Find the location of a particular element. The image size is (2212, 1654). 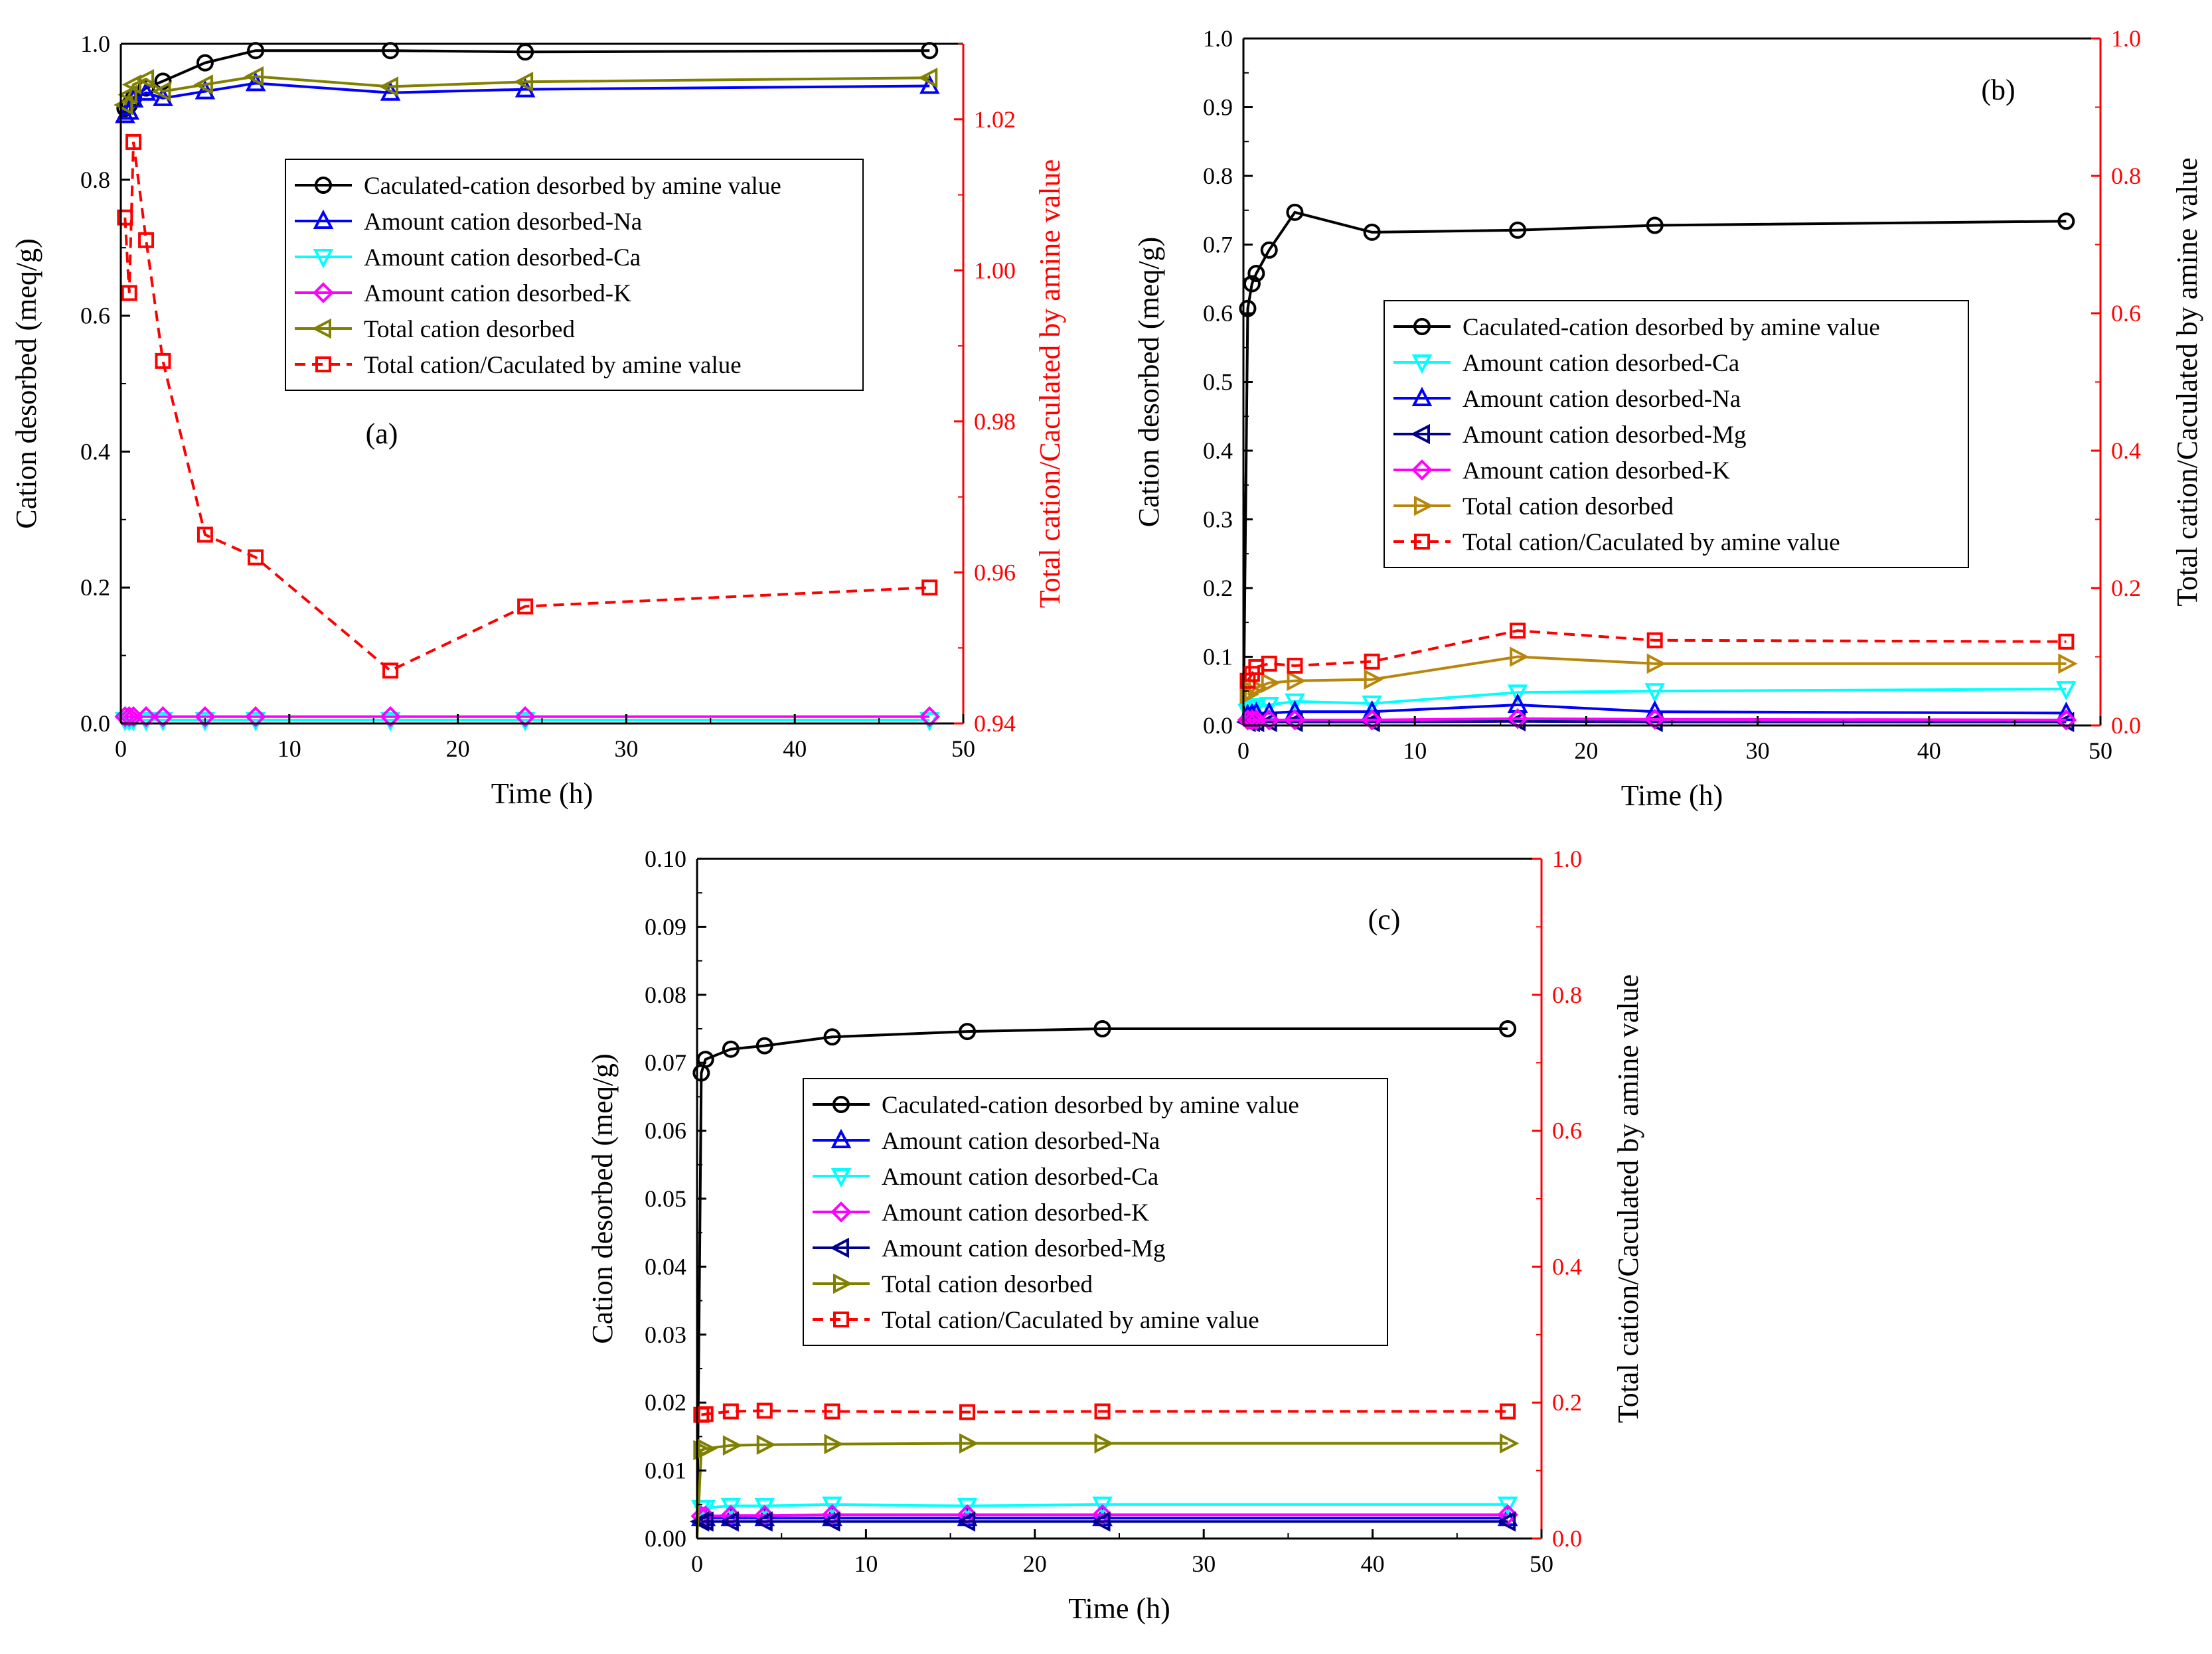

panel-c-ytick-label-9: 0.09 is located at coordinates (665, 926).